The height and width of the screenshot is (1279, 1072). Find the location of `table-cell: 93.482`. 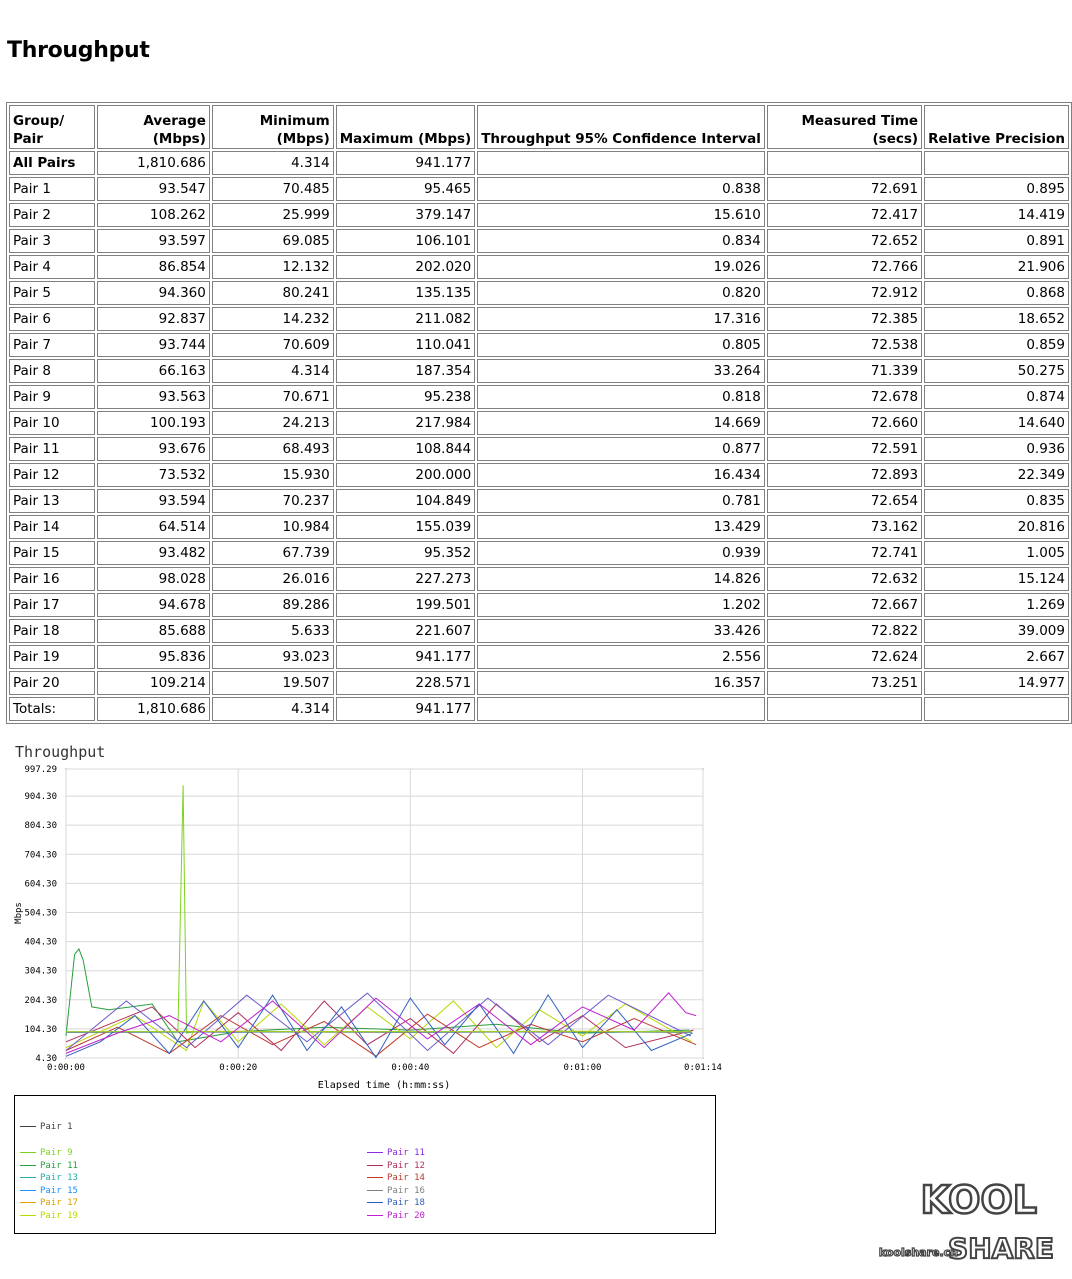

table-cell: 93.482 is located at coordinates (153, 553).